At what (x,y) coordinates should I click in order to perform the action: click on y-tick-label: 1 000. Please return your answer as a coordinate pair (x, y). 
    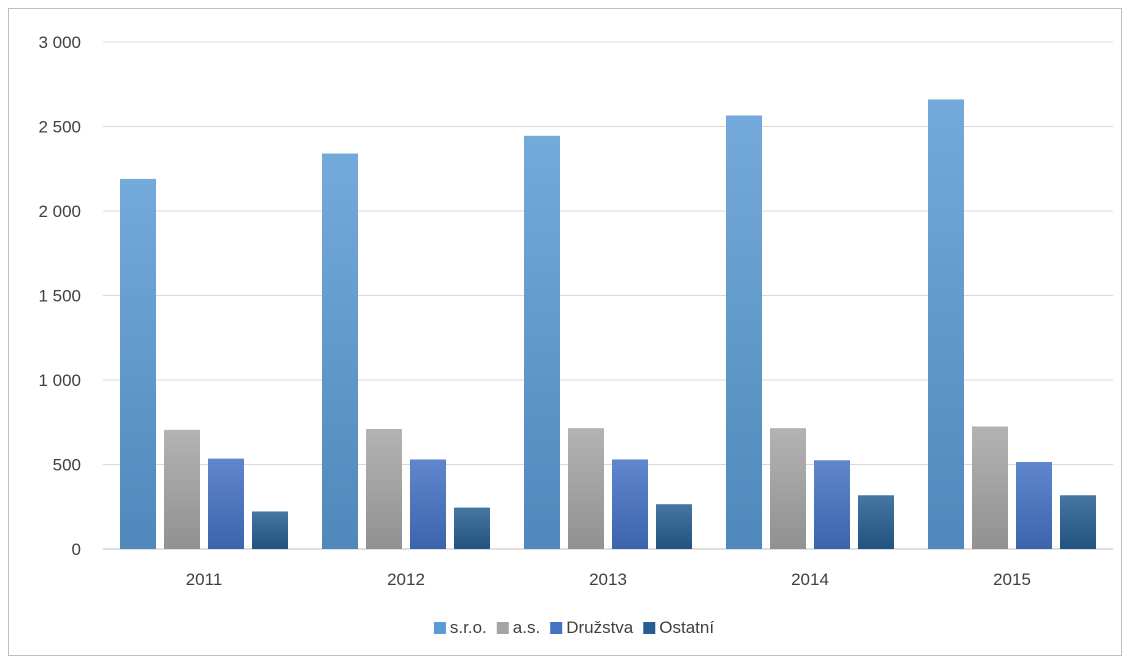
    Looking at the image, I should click on (59, 380).